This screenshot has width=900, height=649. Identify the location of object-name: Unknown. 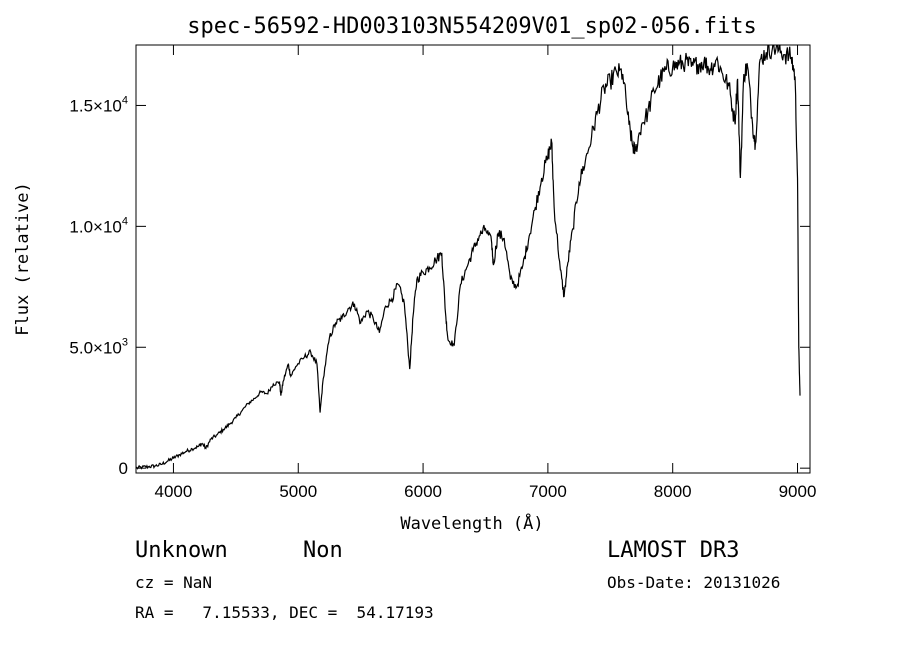
(181, 550).